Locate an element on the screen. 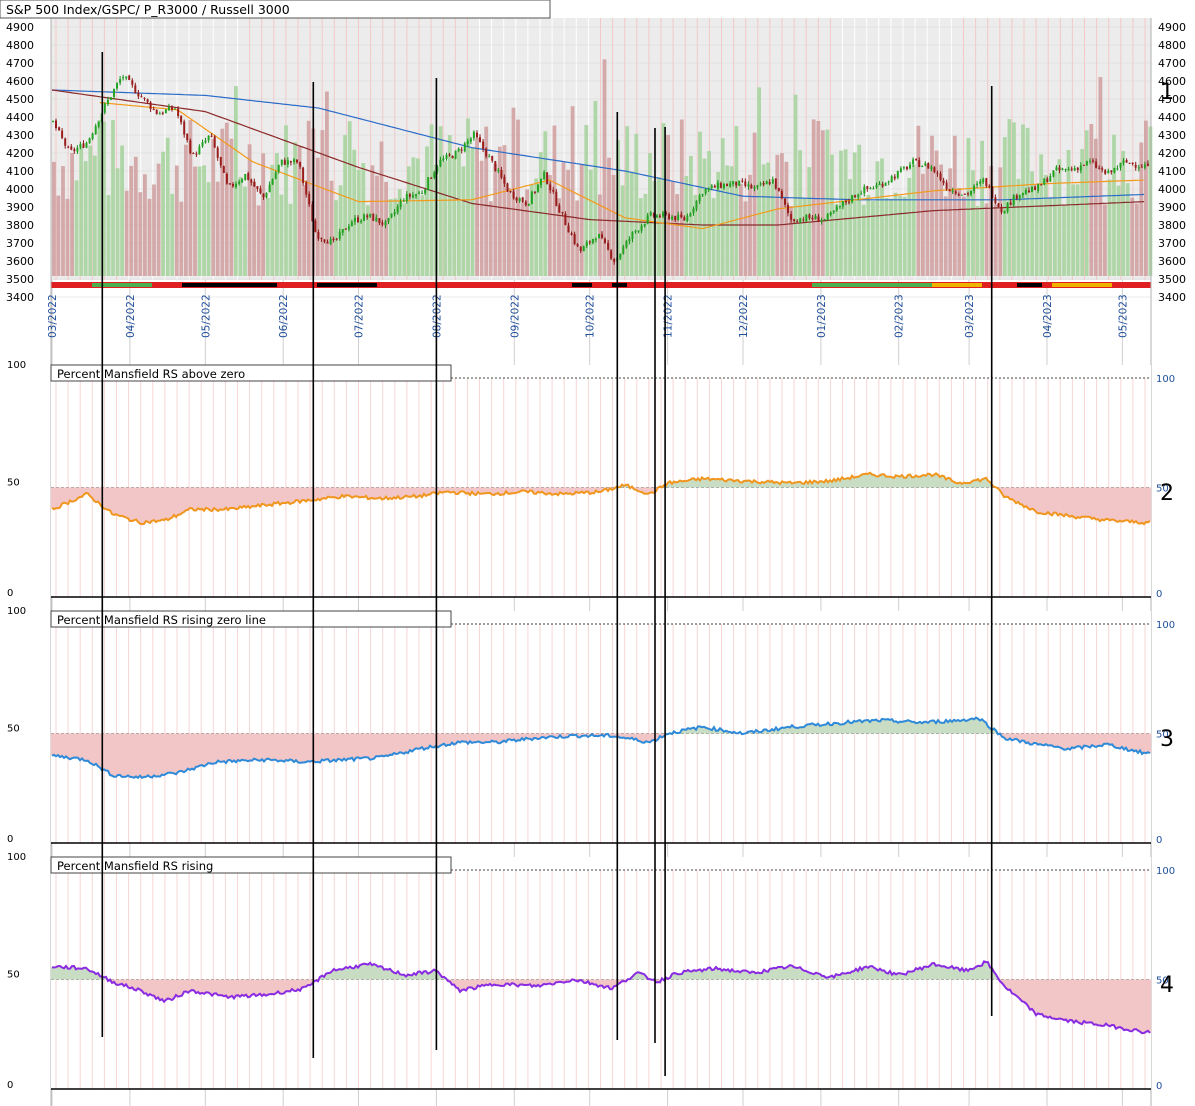  indicator-tick-left: 50 is located at coordinates (13, 729).